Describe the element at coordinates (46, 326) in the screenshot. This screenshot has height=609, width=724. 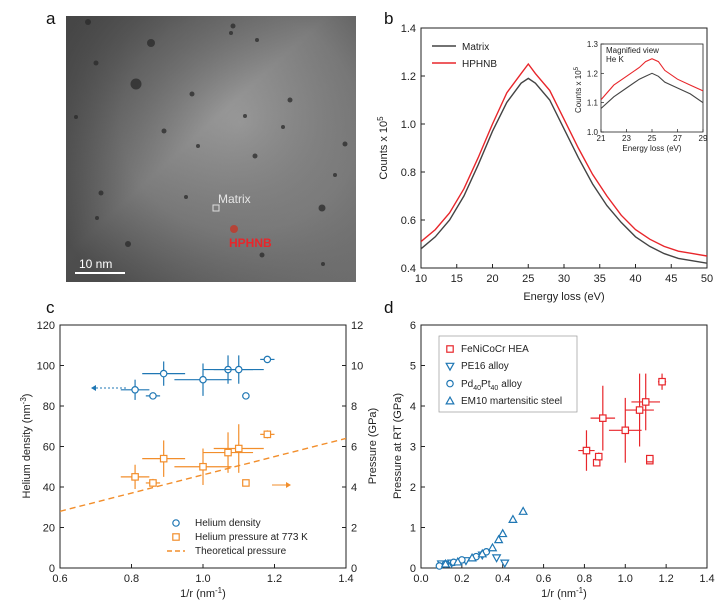
I see `helium-ytick-label: 120` at that location.